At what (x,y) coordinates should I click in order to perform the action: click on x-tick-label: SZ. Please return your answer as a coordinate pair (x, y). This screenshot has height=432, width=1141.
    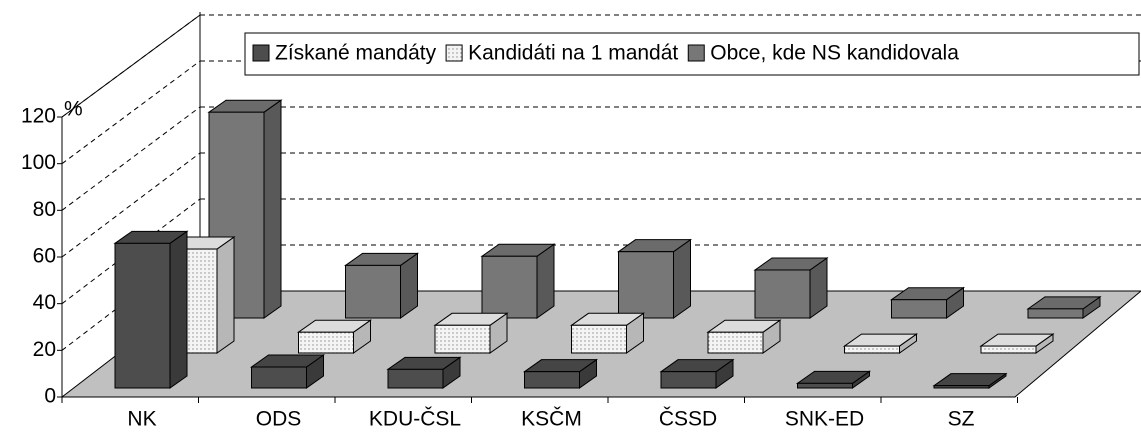
    Looking at the image, I should click on (961, 419).